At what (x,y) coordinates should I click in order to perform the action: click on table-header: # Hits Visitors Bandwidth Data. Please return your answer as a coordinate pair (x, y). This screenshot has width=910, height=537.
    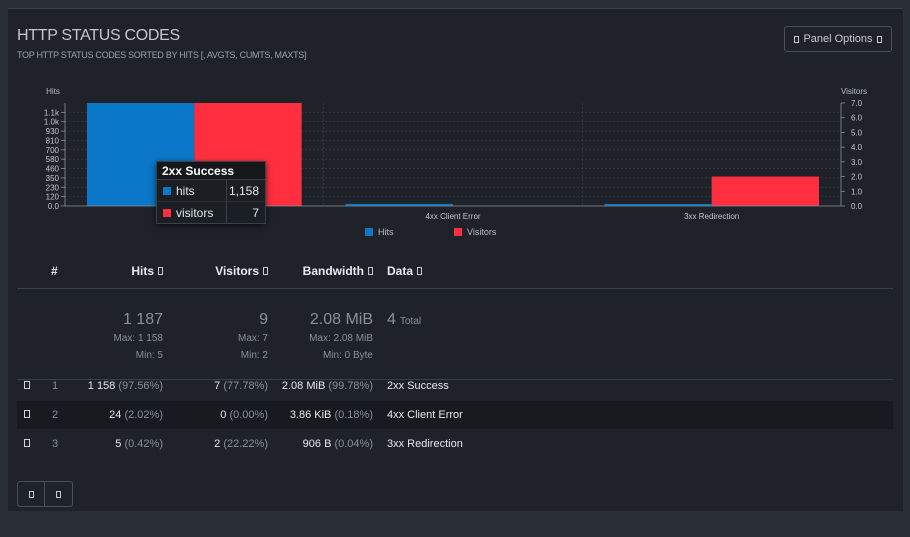
    Looking at the image, I should click on (455, 274).